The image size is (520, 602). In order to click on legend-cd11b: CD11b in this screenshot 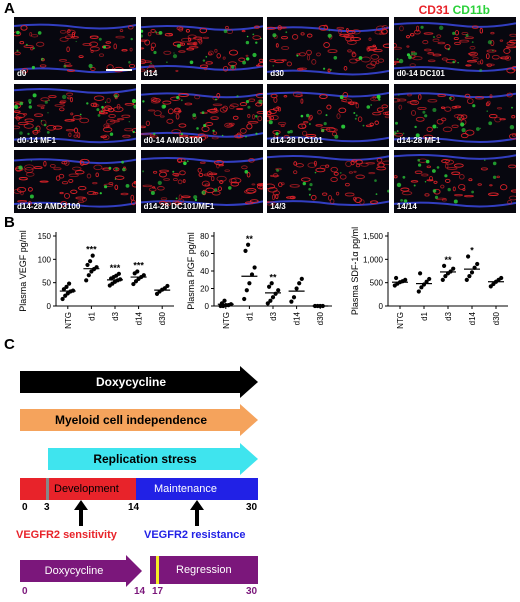, I will do `click(471, 10)`.